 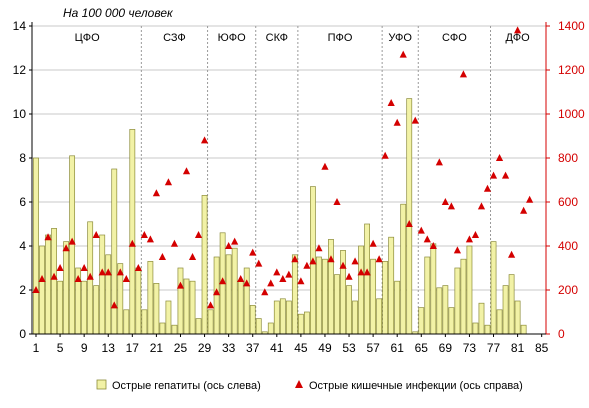 I want to click on x-tick-label: 17, so click(x=133, y=348).